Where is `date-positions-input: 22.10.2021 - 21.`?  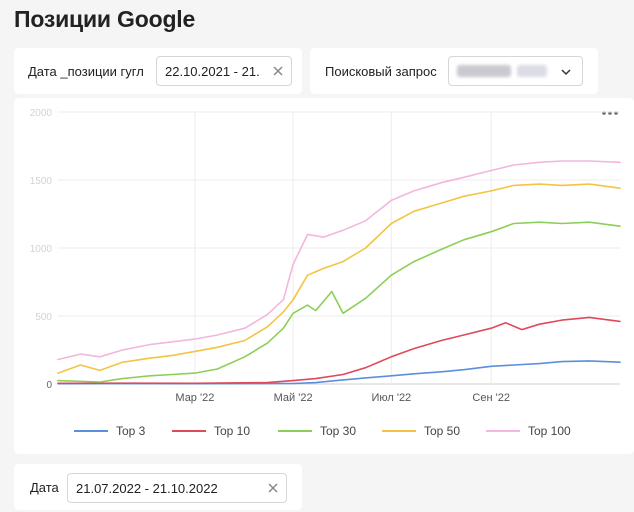 date-positions-input: 22.10.2021 - 21. is located at coordinates (224, 71).